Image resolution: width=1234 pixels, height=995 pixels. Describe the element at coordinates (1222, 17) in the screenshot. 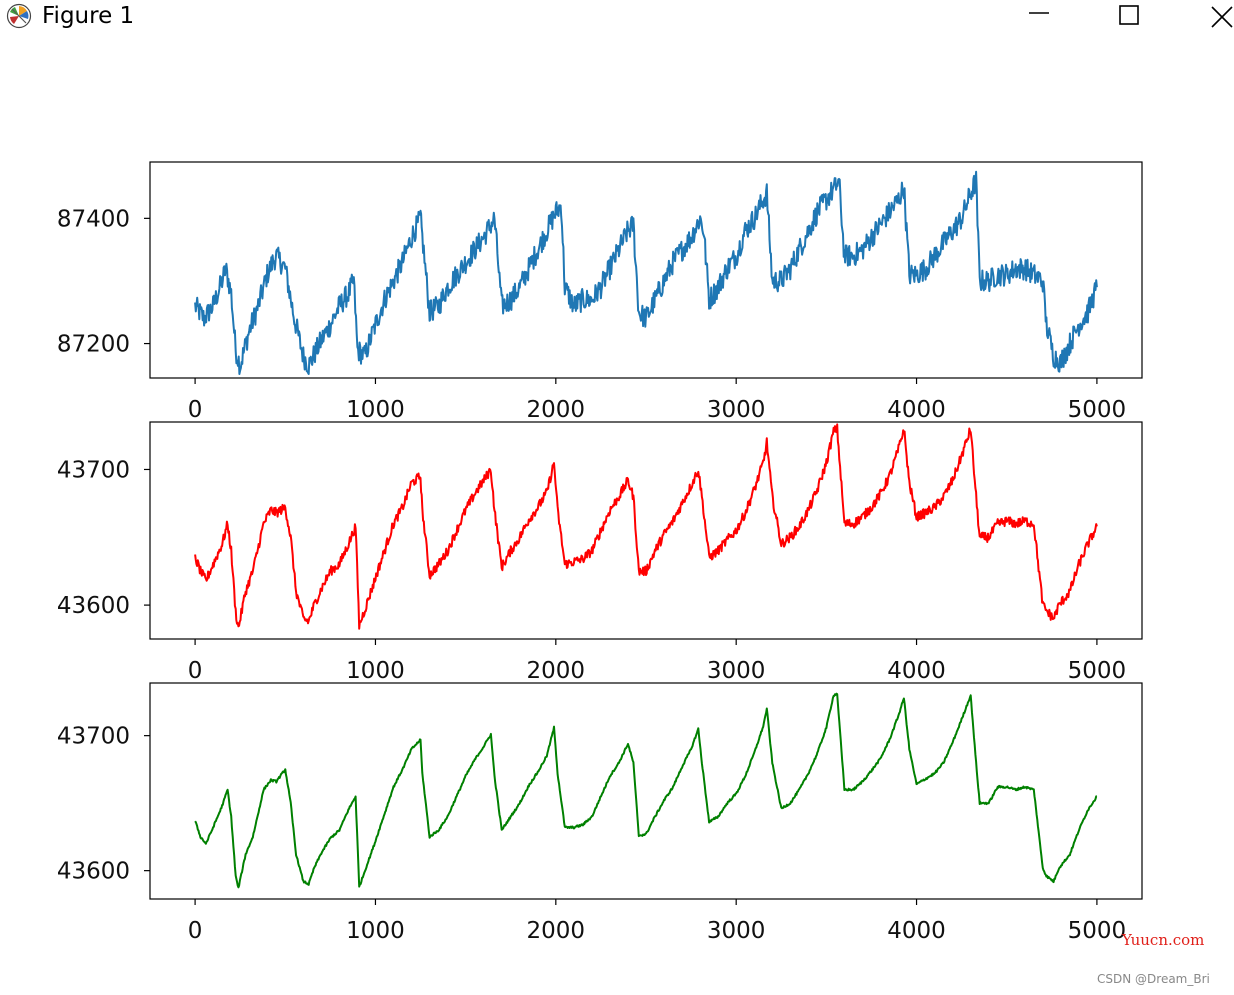

I see `close-icon` at that location.